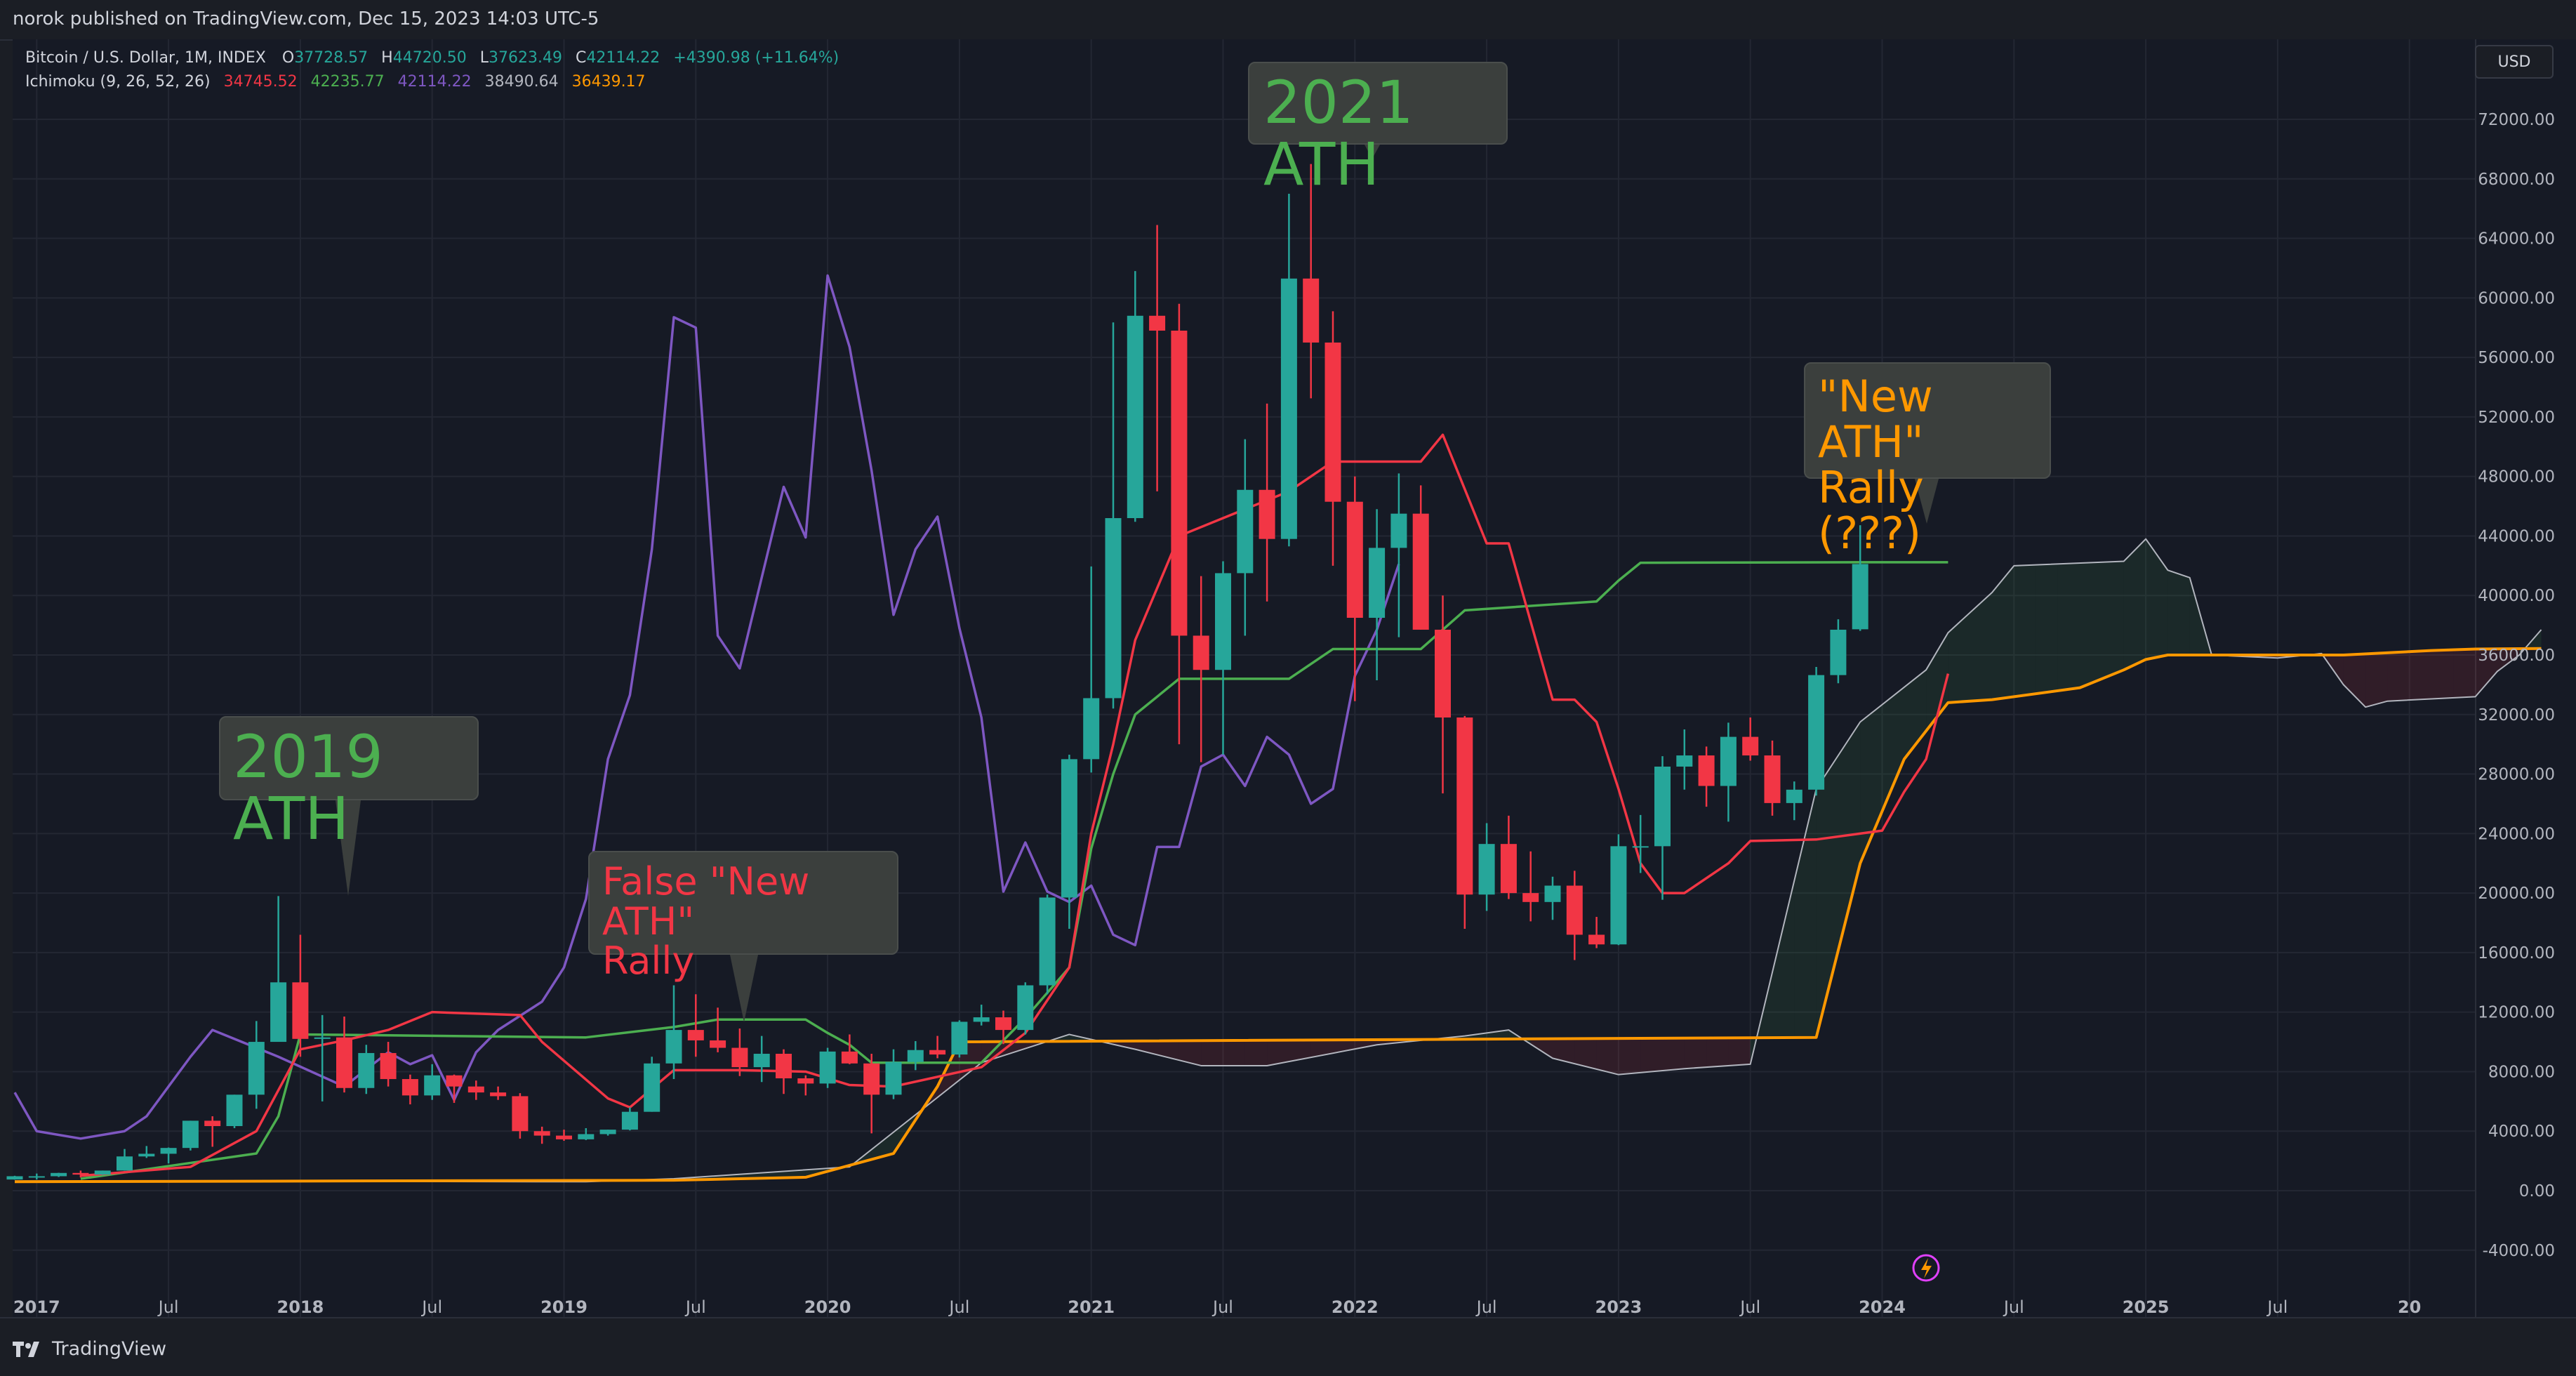 This screenshot has width=2576, height=1376. What do you see at coordinates (1928, 510) in the screenshot?
I see `annotation-new-rally-line2: Rally (???)` at bounding box center [1928, 510].